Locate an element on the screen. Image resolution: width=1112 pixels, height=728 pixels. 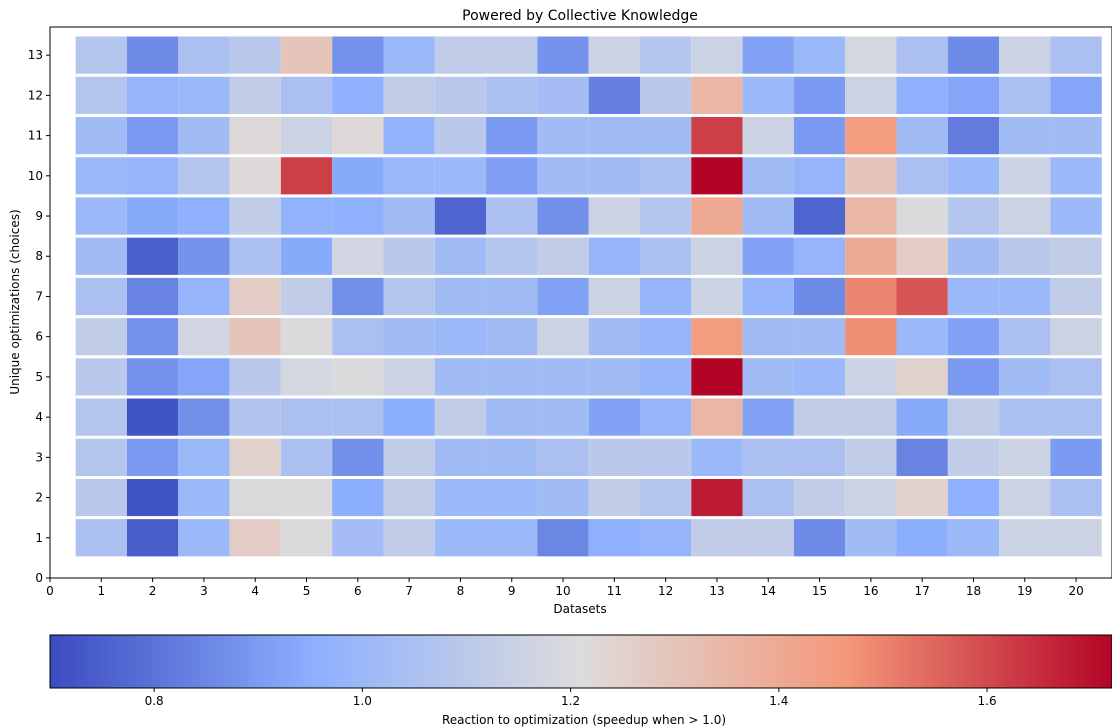
colorbar-ticks: 0.8 1.0 1.2 1.4 1.6 is located at coordinates (571, 698).